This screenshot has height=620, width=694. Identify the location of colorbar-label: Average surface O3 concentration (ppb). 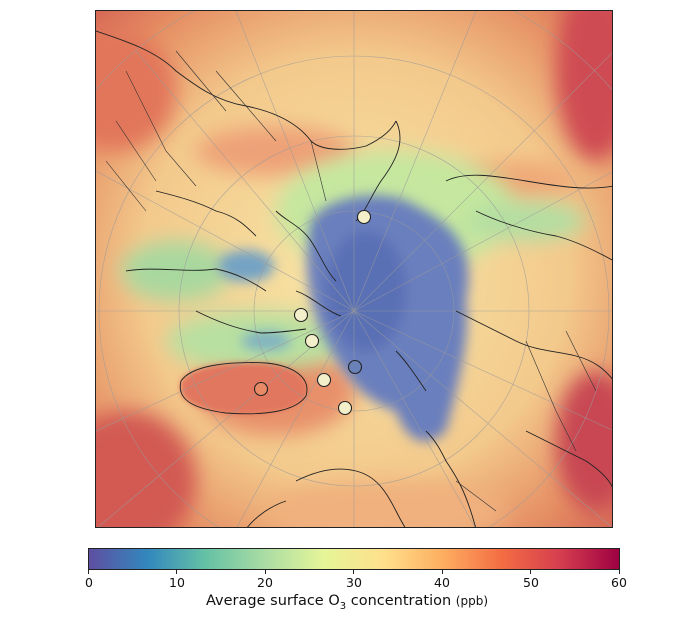
(347, 602).